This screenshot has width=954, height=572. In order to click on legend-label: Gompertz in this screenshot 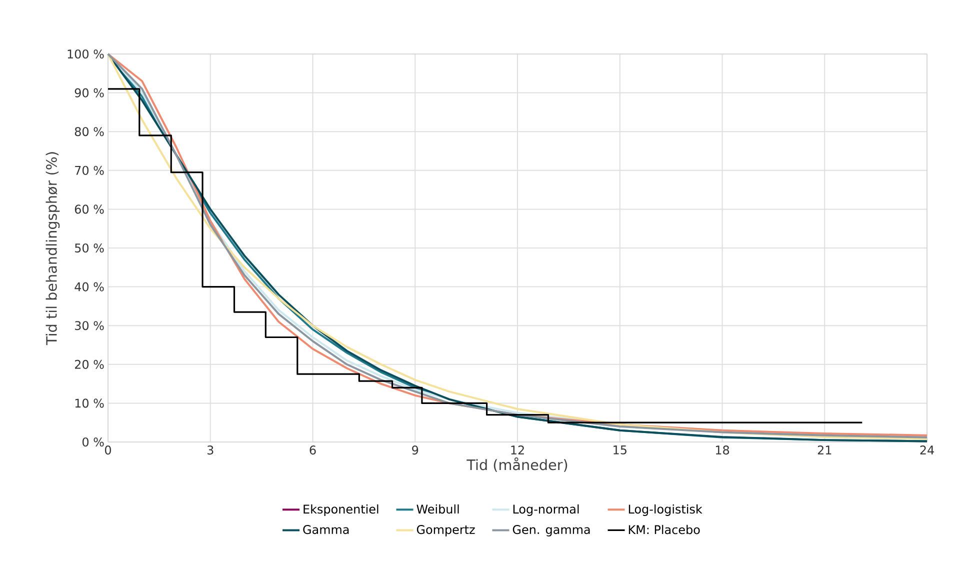, I will do `click(445, 530)`.